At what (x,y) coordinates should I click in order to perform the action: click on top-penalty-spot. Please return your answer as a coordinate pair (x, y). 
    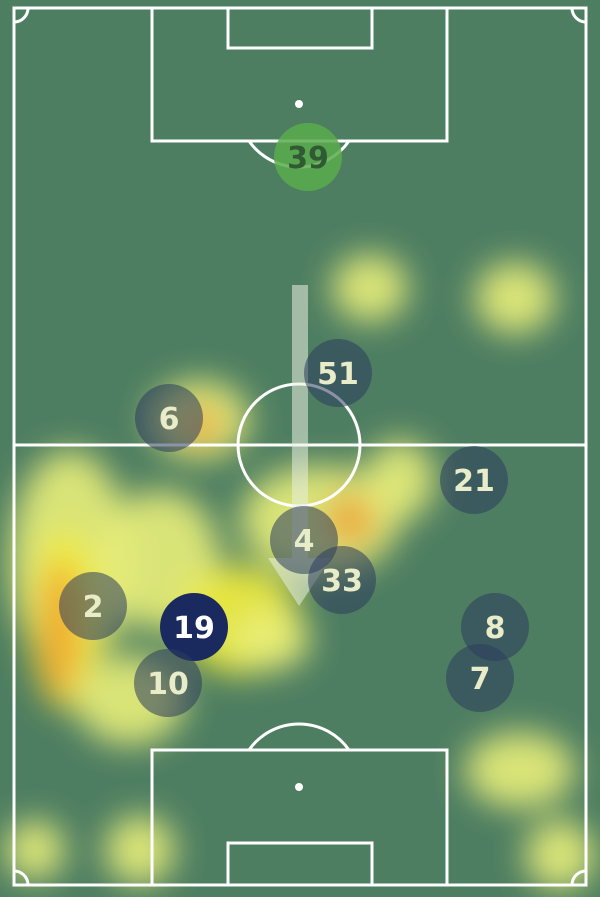
    Looking at the image, I should click on (299, 104).